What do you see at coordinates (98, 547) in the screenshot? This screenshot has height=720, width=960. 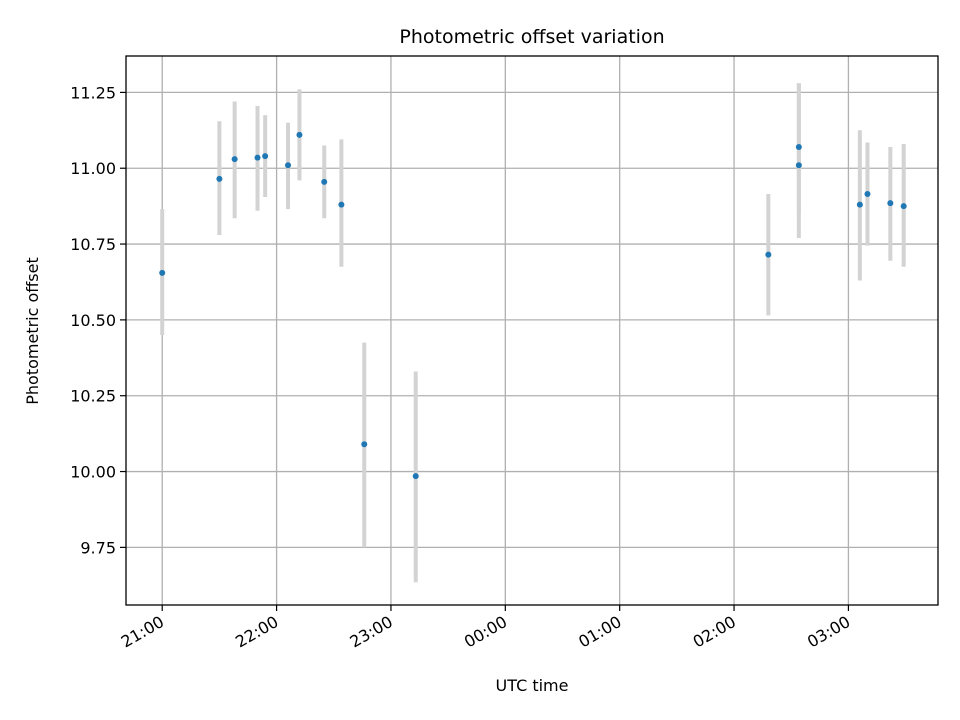 I see `y-tick-label: 9.75` at bounding box center [98, 547].